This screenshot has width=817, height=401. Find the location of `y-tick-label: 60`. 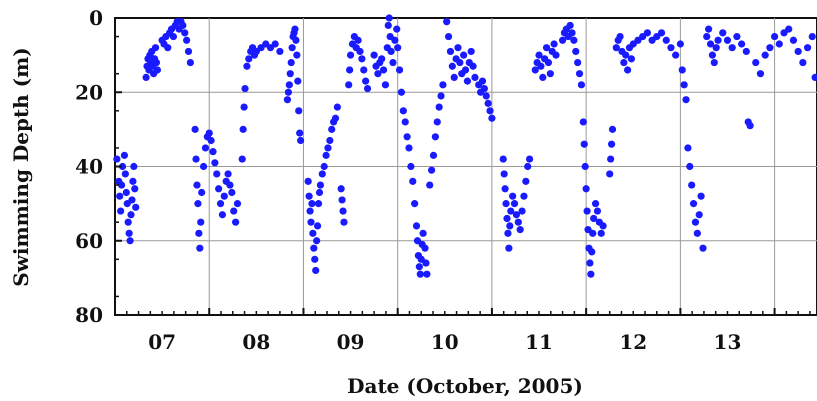

y-tick-label: 60 is located at coordinates (89, 241).